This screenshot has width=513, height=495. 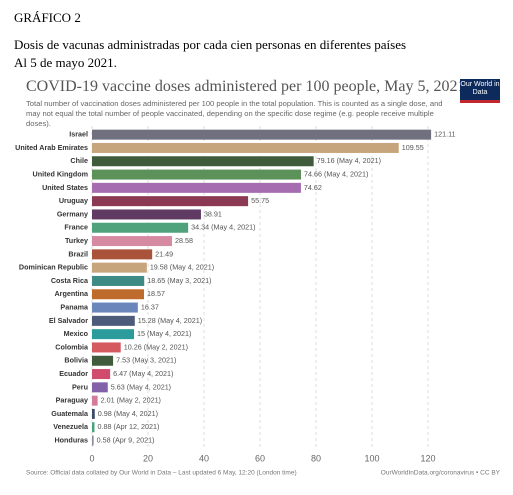 I want to click on y-tick-label: Israel, so click(x=78, y=134).